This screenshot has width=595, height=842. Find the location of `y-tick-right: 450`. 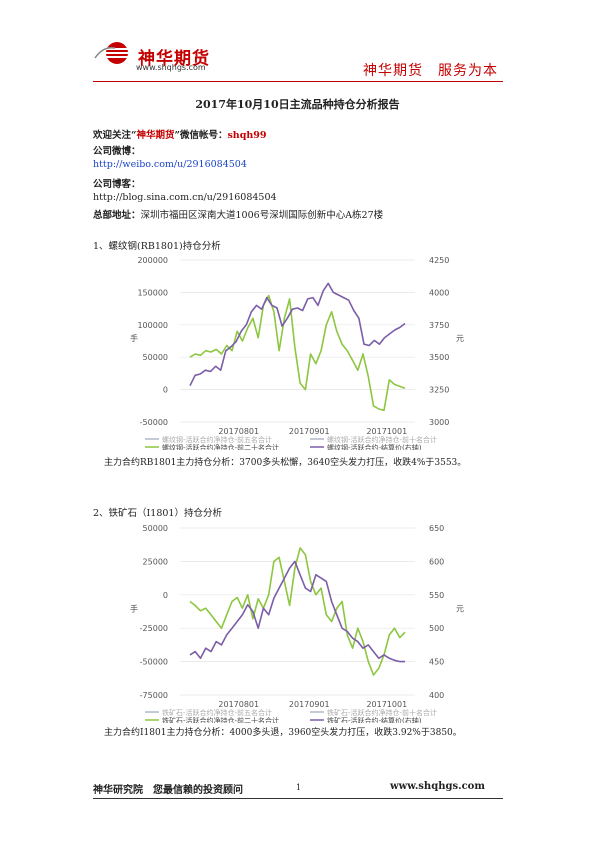

y-tick-right: 450 is located at coordinates (436, 662).